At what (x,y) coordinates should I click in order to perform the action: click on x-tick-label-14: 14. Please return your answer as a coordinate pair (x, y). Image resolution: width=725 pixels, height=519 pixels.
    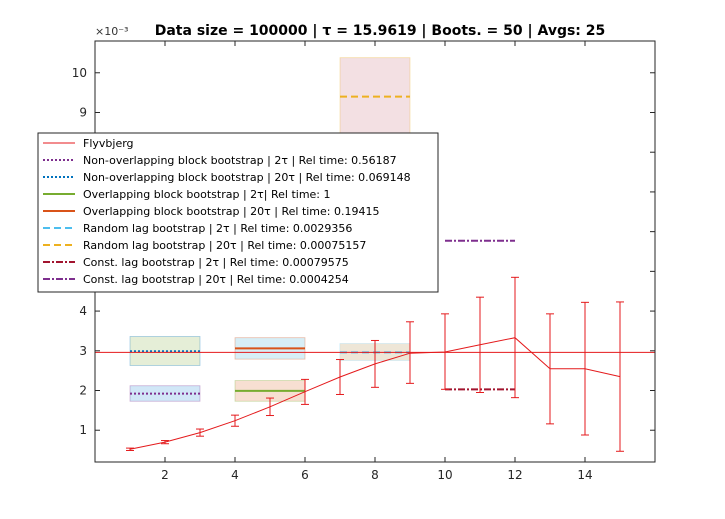
    Looking at the image, I should click on (584, 475).